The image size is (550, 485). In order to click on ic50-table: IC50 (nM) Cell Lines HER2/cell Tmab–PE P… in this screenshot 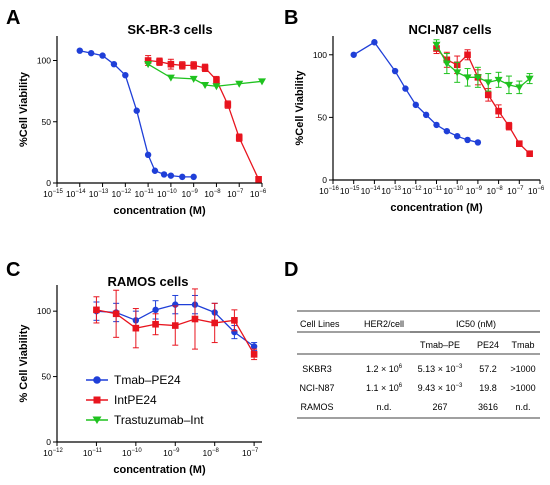, I will do `click(418, 364)`.